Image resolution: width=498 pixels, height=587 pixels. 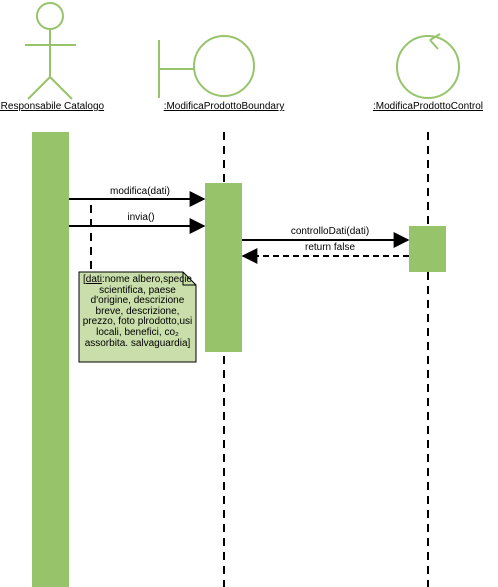 What do you see at coordinates (428, 66) in the screenshot?
I see `control-icon` at bounding box center [428, 66].